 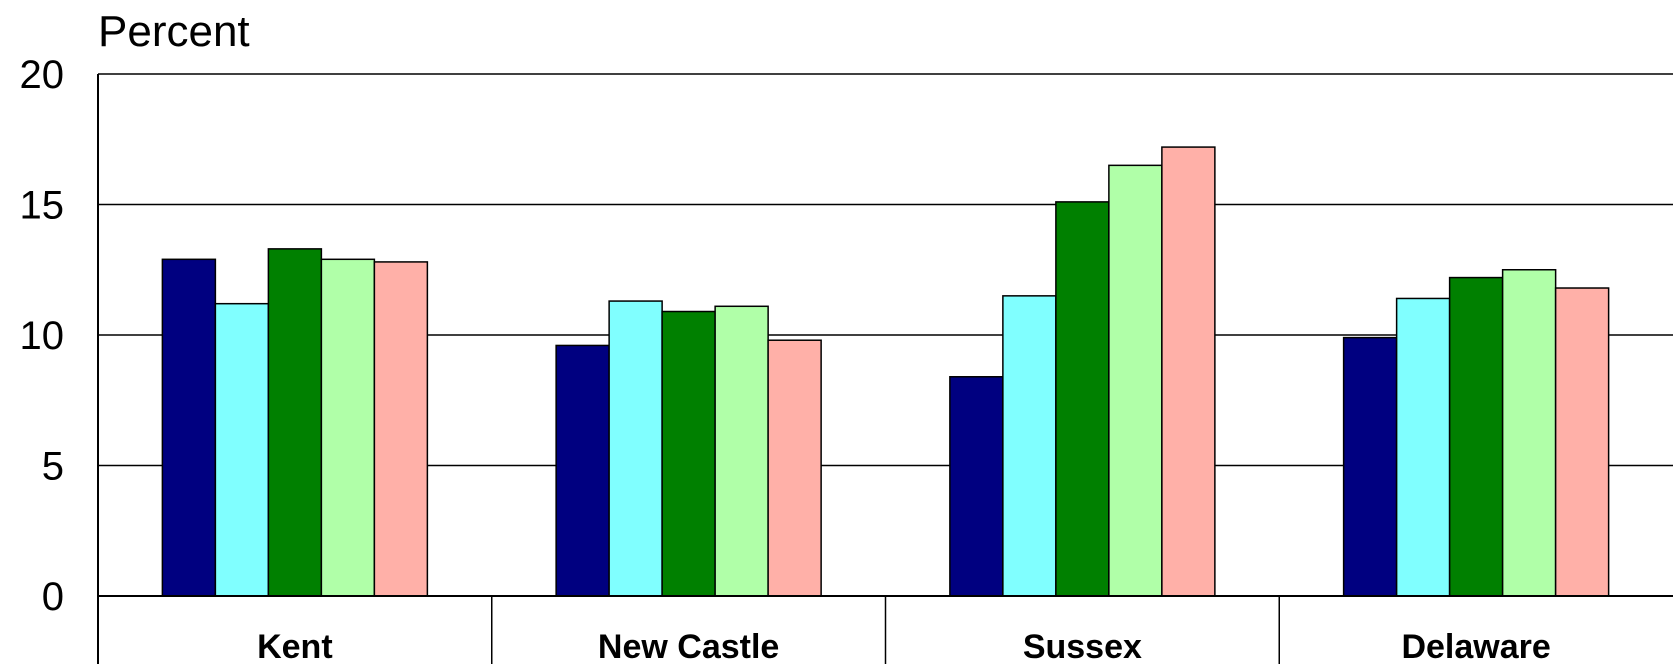 I want to click on y-tick-labels: 0 5 10 15 20, so click(x=42, y=336).